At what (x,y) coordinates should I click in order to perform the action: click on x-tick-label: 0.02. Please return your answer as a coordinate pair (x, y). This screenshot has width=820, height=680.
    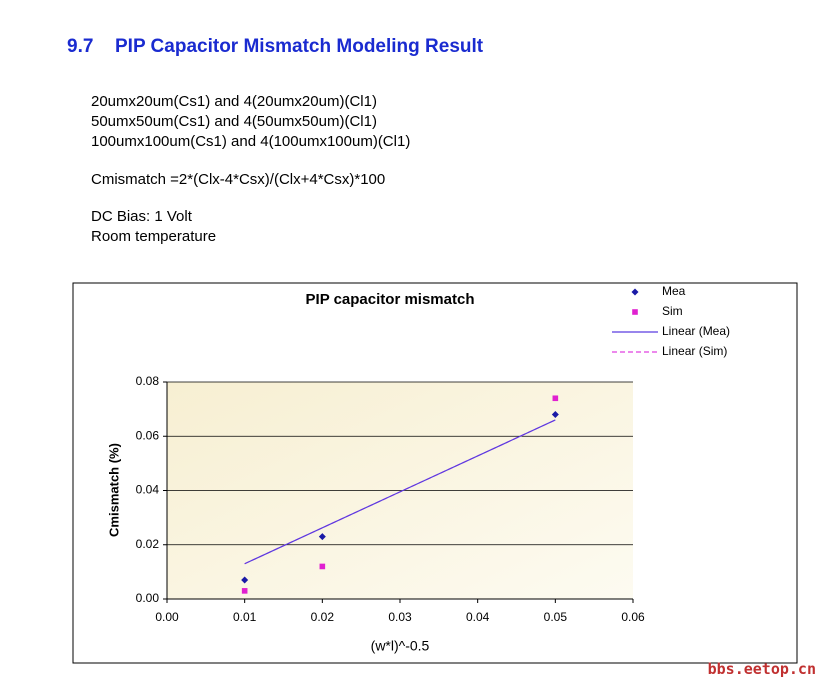
    Looking at the image, I should click on (323, 617).